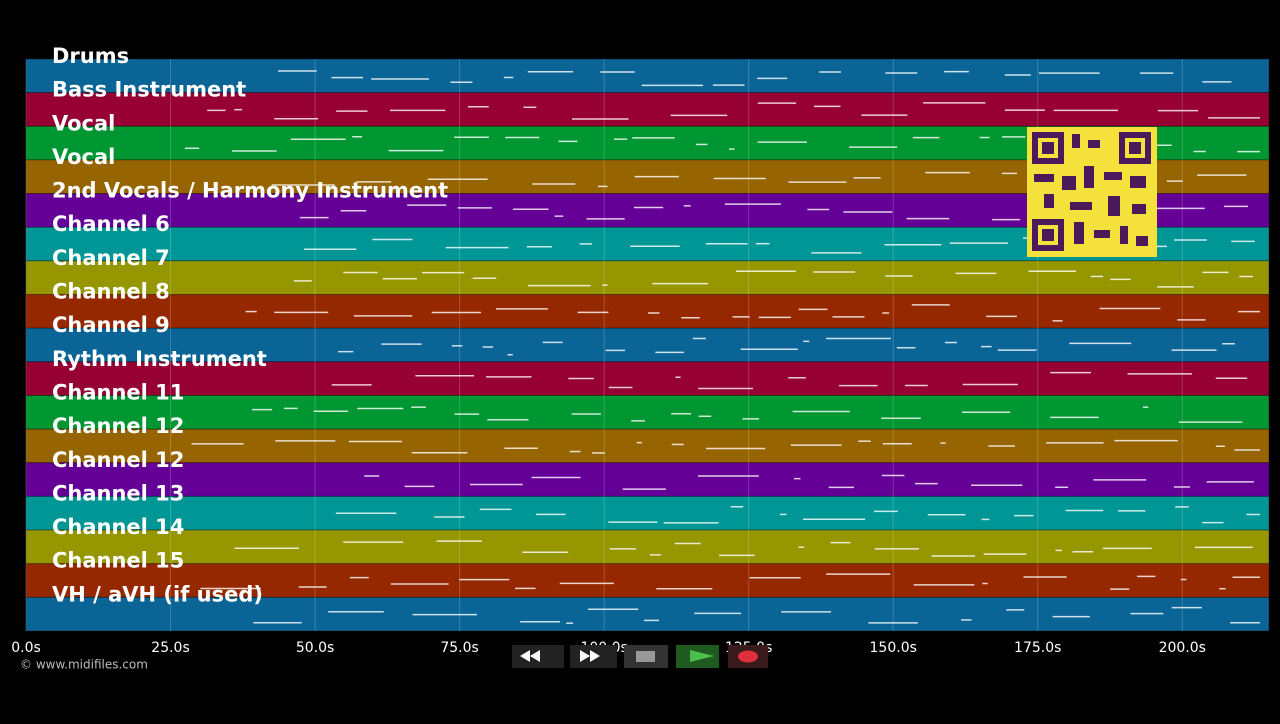 The image size is (1280, 724). What do you see at coordinates (111, 325) in the screenshot?
I see `track-label: Channel 9` at bounding box center [111, 325].